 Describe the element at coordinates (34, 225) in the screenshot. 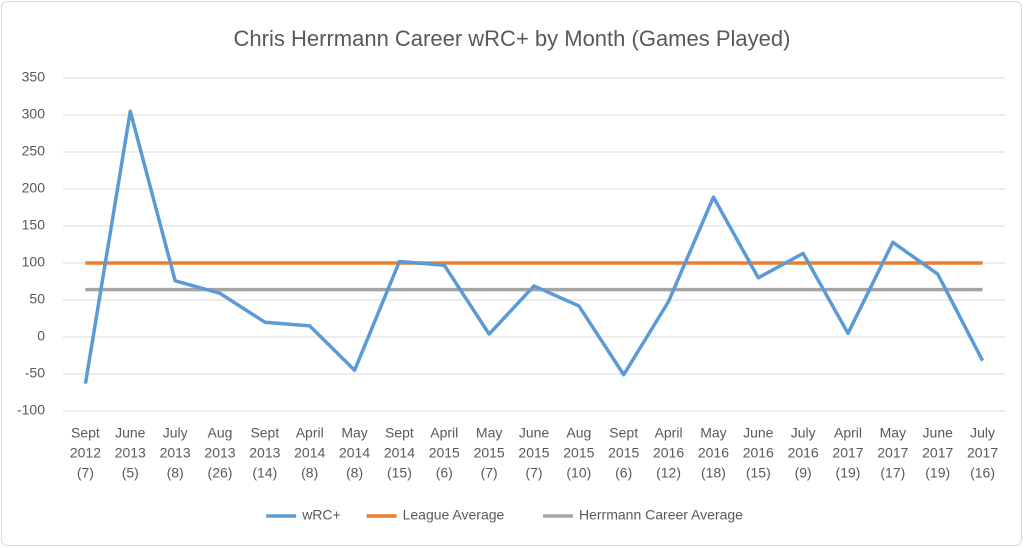

I see `y-tick-label: 150` at that location.